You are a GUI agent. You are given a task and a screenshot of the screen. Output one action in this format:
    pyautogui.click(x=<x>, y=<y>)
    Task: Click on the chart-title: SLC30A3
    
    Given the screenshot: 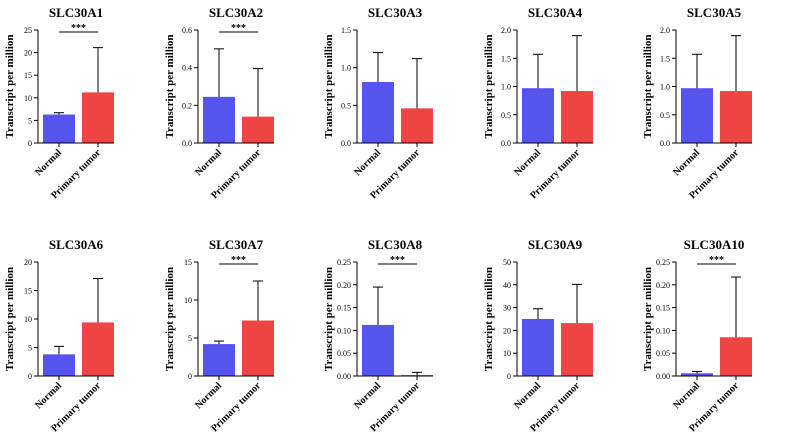 What is the action you would take?
    pyautogui.click(x=395, y=12)
    